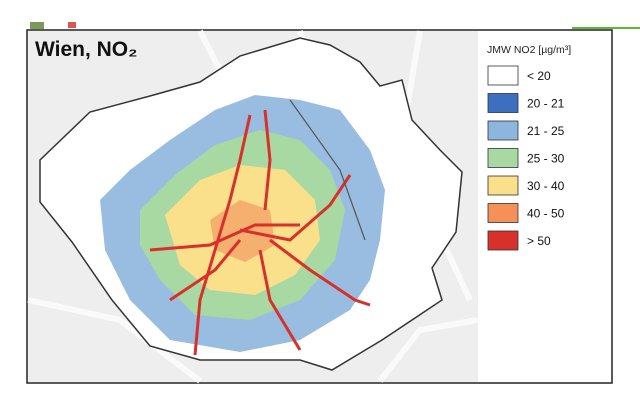  What do you see at coordinates (546, 214) in the screenshot?
I see `legend-label: 40 - 50` at bounding box center [546, 214].